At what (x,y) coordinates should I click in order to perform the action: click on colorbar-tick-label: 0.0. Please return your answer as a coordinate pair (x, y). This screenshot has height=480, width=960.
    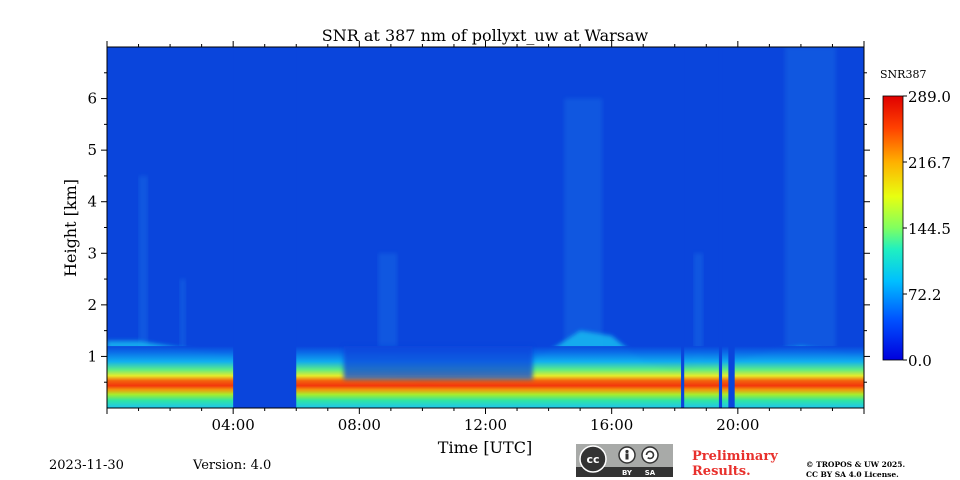
    Looking at the image, I should click on (920, 361).